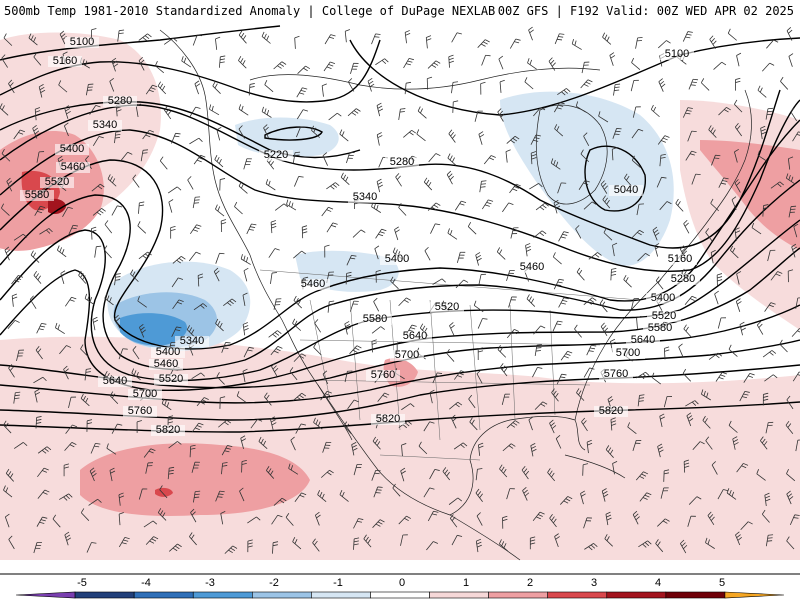 Image resolution: width=800 pixels, height=605 pixels. I want to click on colorbar-tick-label: -5, so click(82, 583).